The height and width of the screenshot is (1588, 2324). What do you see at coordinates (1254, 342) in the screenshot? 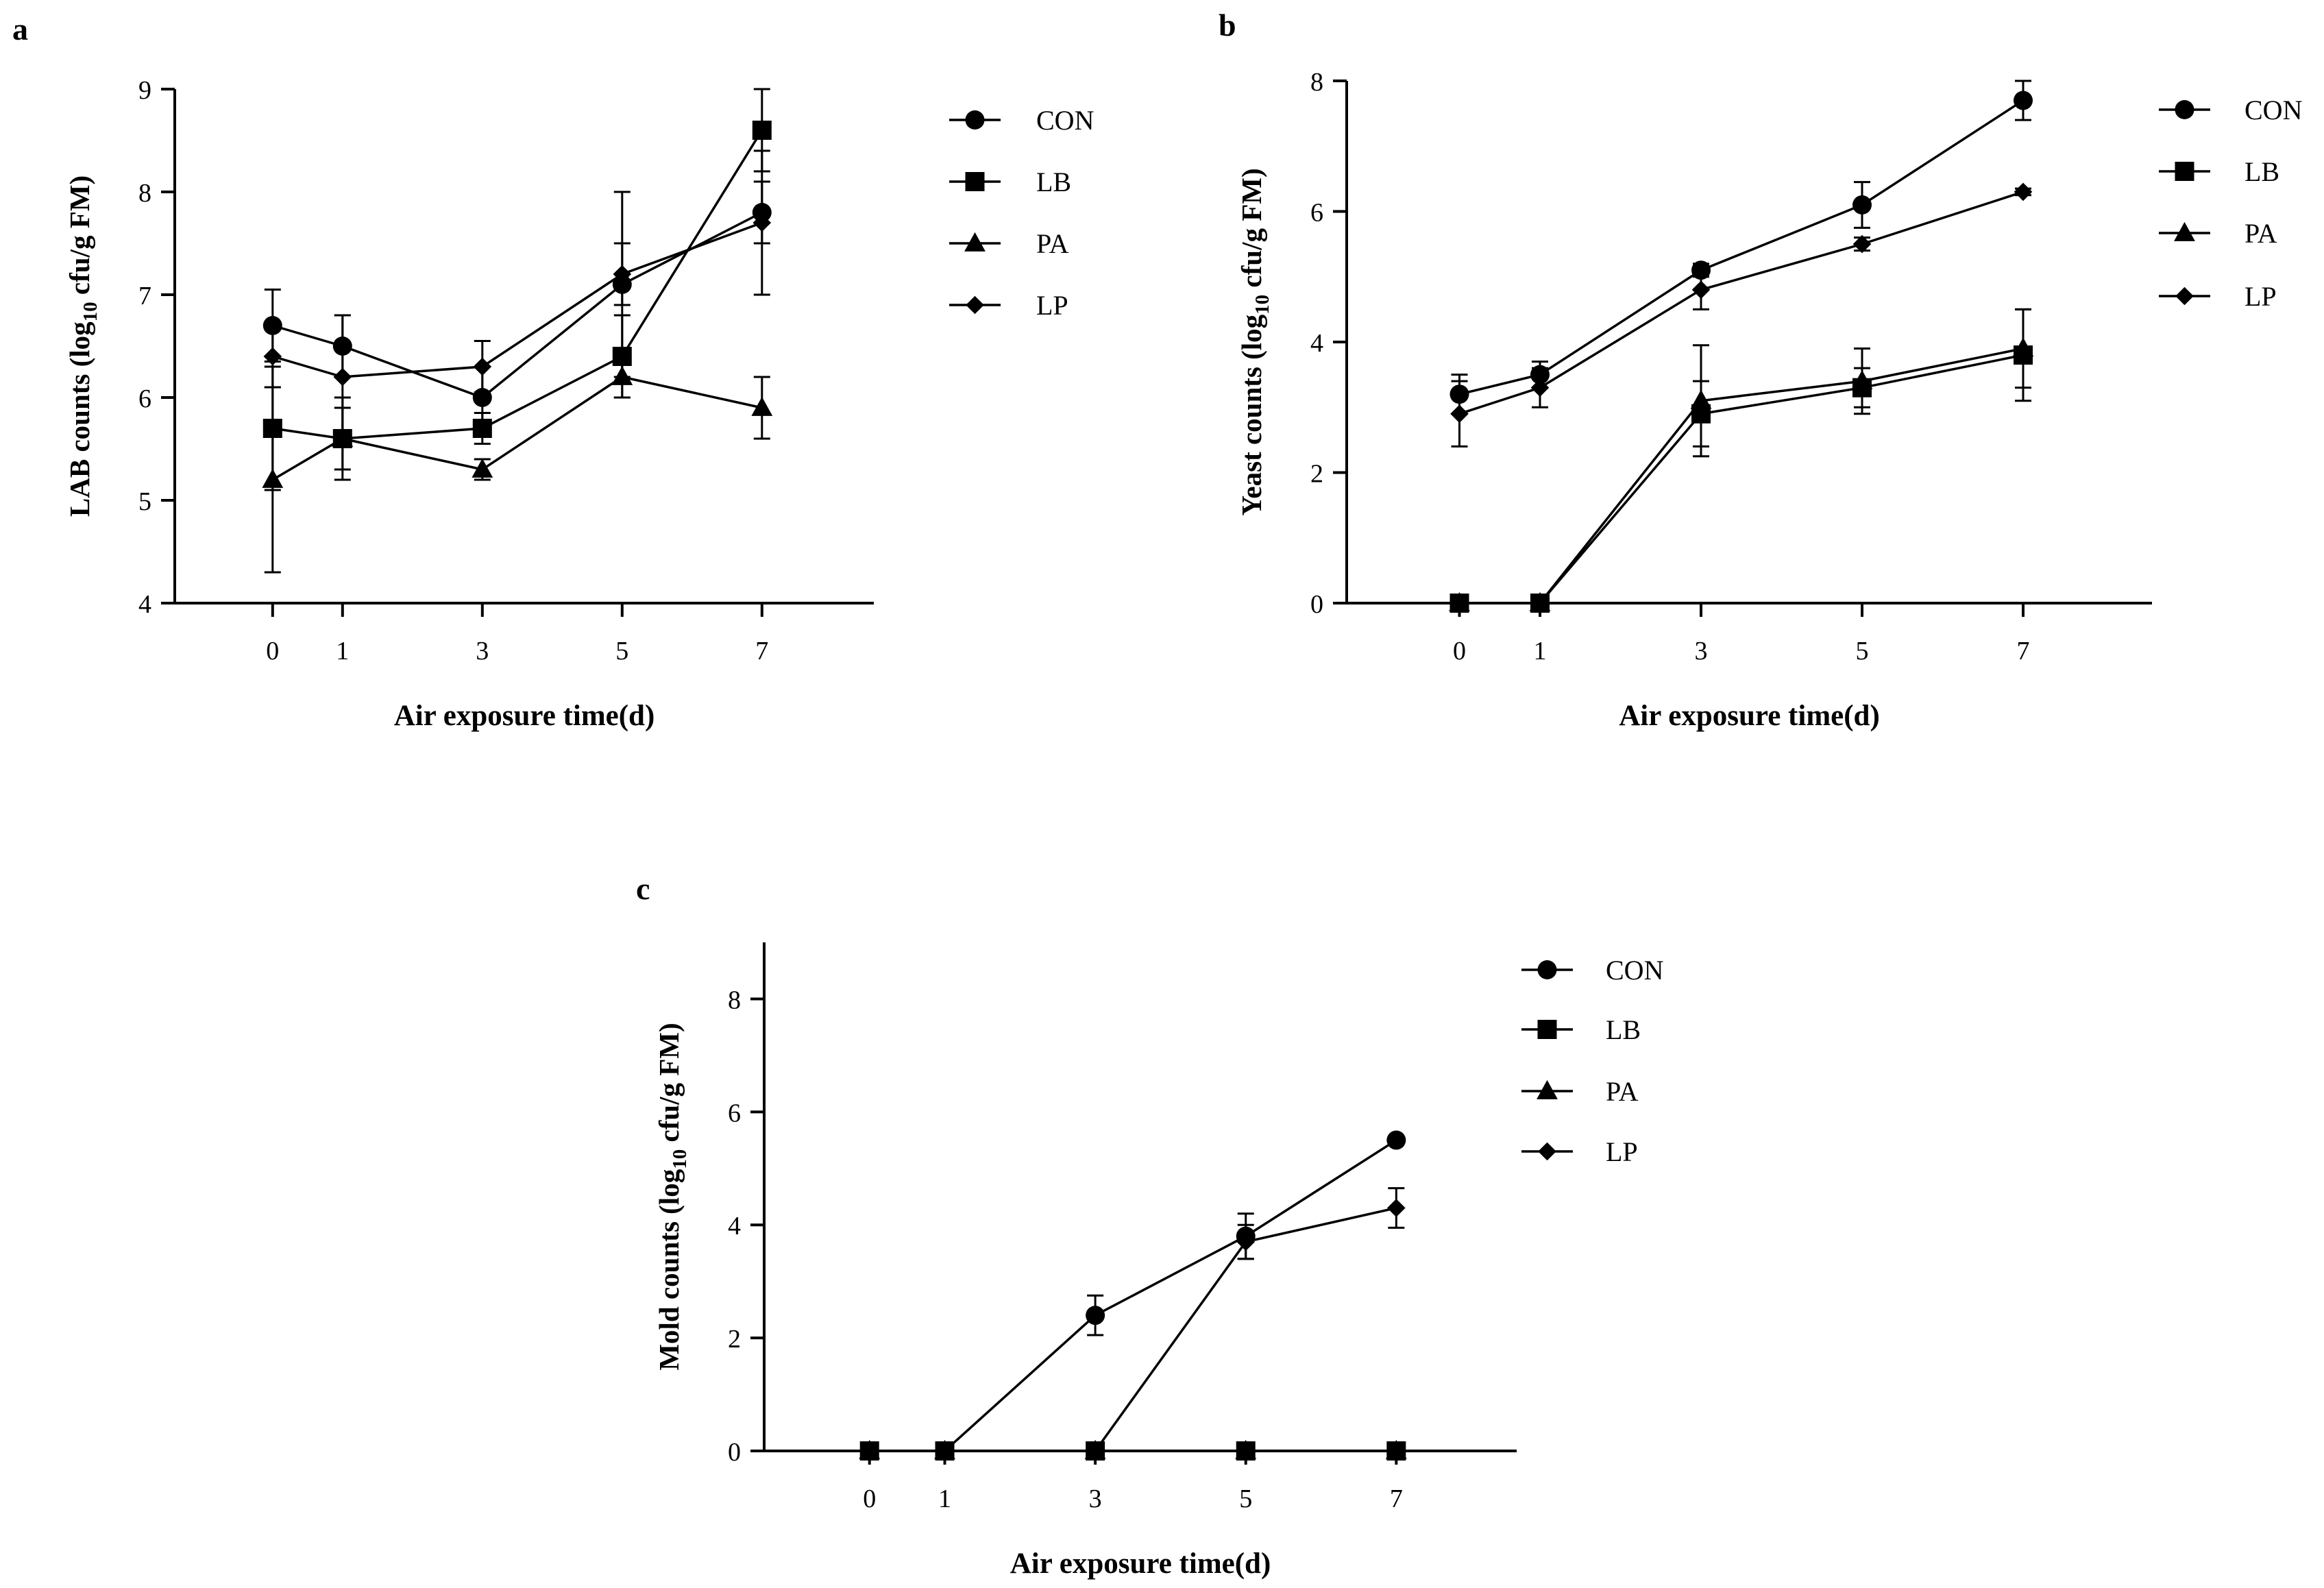
I see `y-axis-title: Yeast counts (log10 cfu/g FM)` at bounding box center [1254, 342].